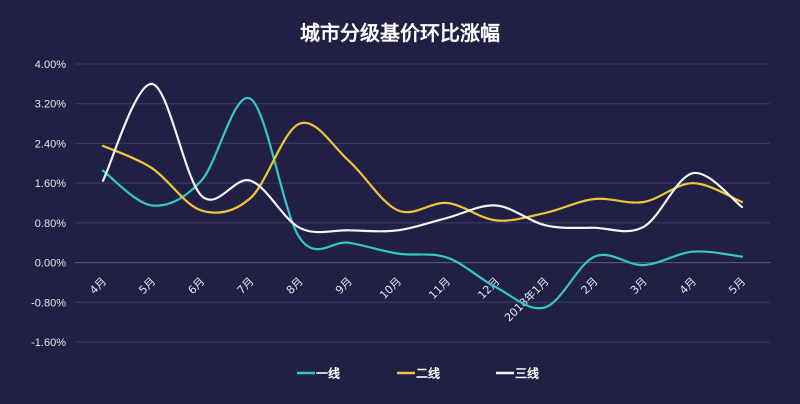 Image resolution: width=800 pixels, height=404 pixels. I want to click on x-tick-label: 6月, so click(197, 286).